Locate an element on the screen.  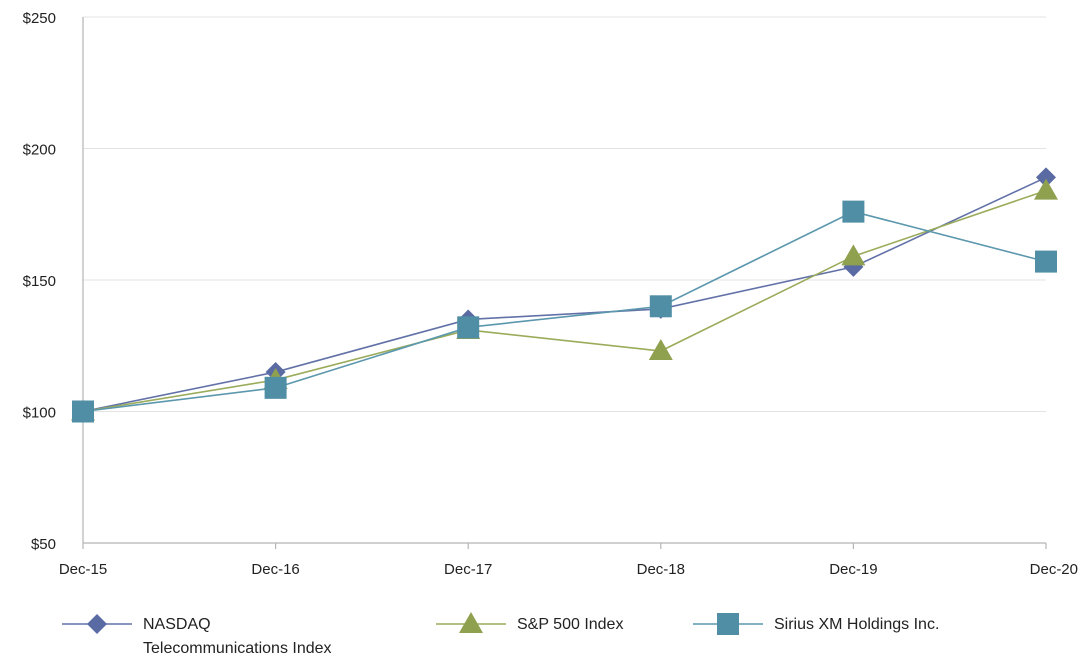
legend-label: Sirius XM Holdings Inc. is located at coordinates (856, 624).